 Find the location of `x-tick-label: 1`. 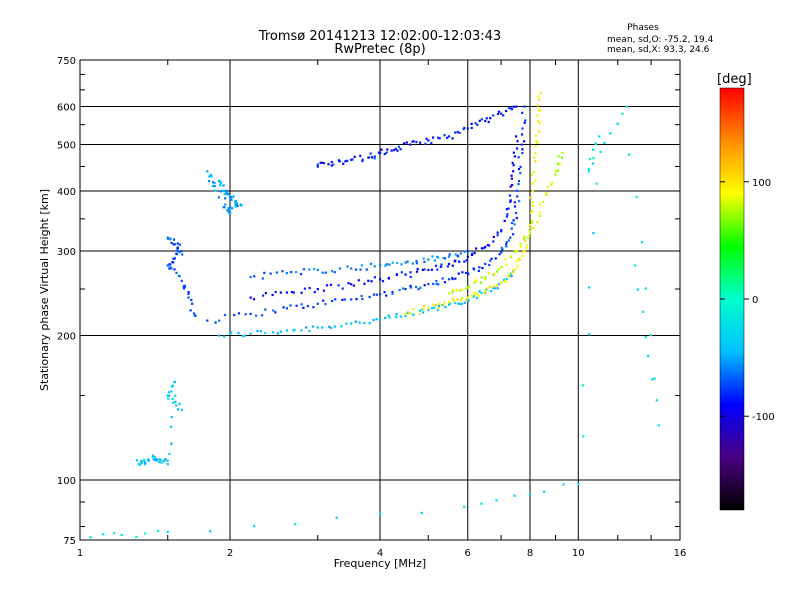

x-tick-label: 1 is located at coordinates (80, 553).